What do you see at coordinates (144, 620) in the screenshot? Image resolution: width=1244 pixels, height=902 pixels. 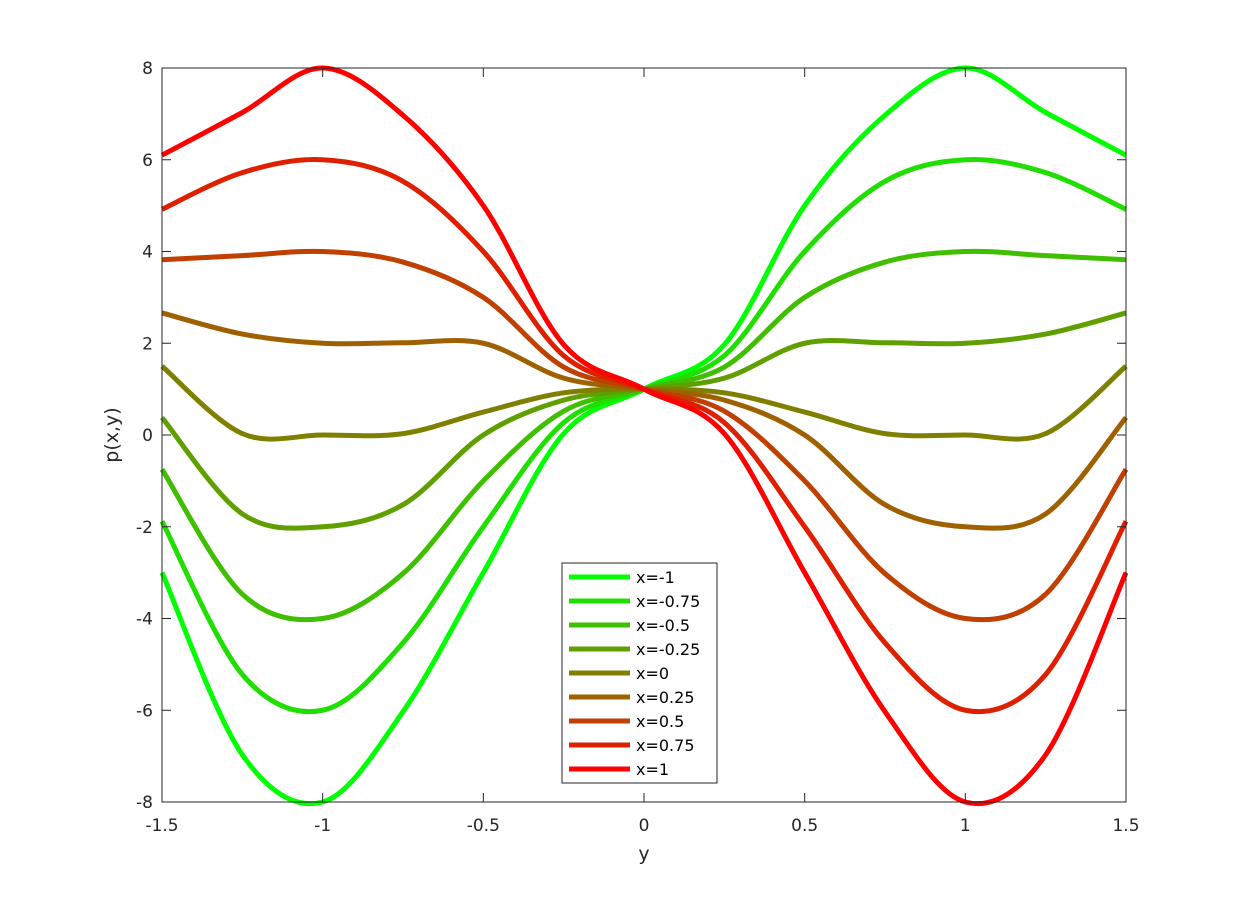 I see `y-tick-label: -4` at bounding box center [144, 620].